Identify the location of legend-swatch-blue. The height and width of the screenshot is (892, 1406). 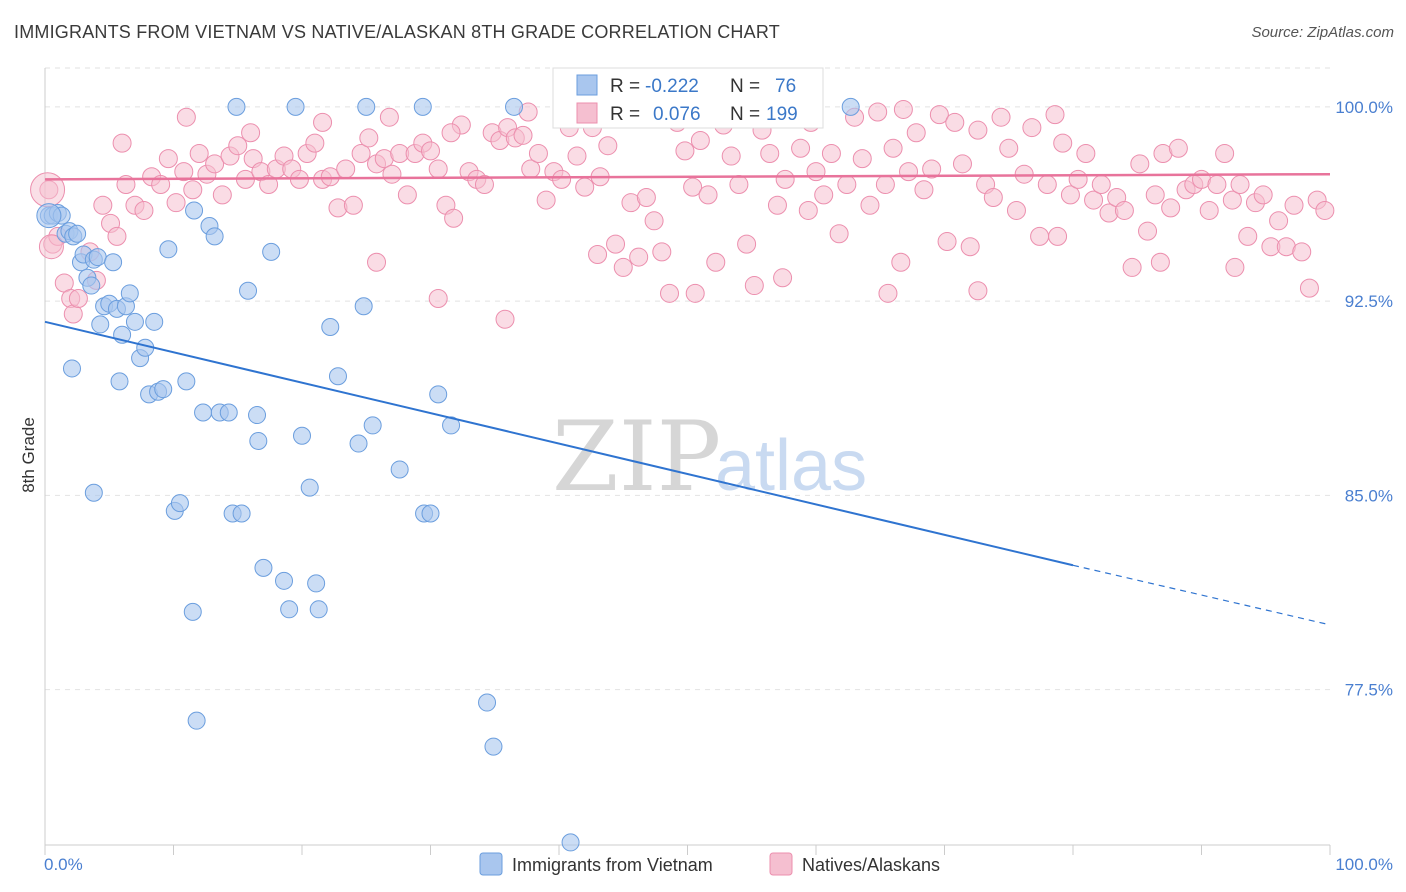
(587, 85).